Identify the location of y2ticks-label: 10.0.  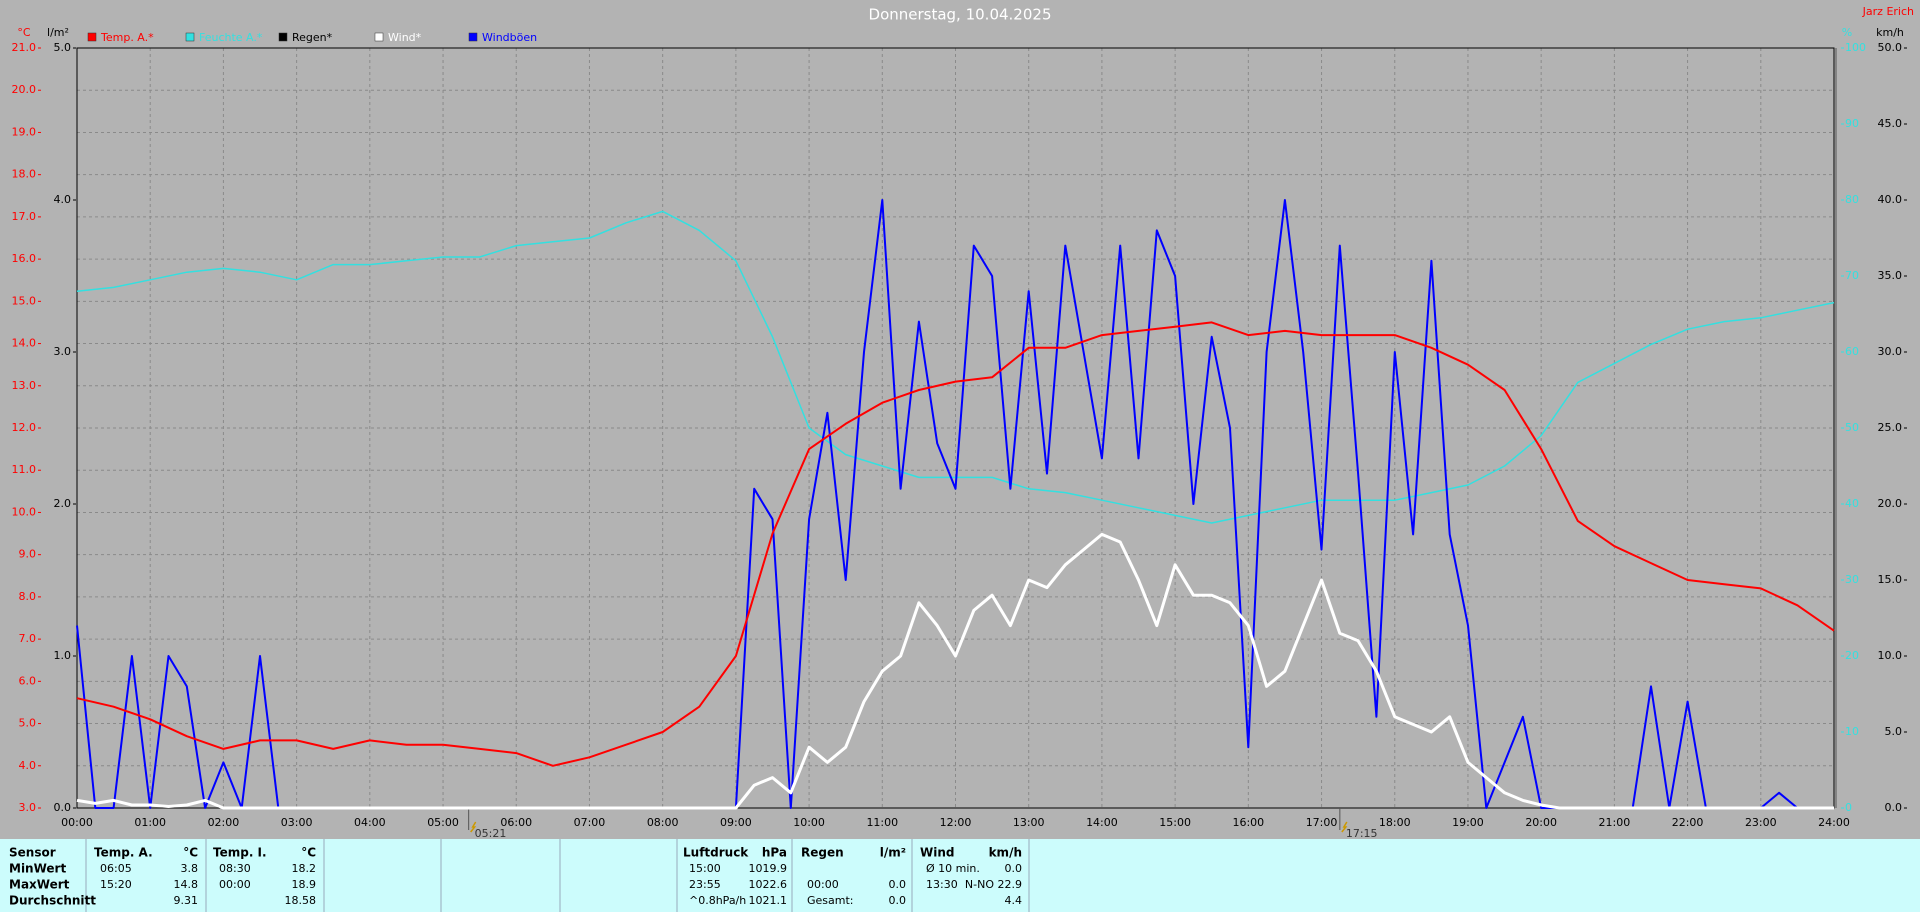
(1890, 655).